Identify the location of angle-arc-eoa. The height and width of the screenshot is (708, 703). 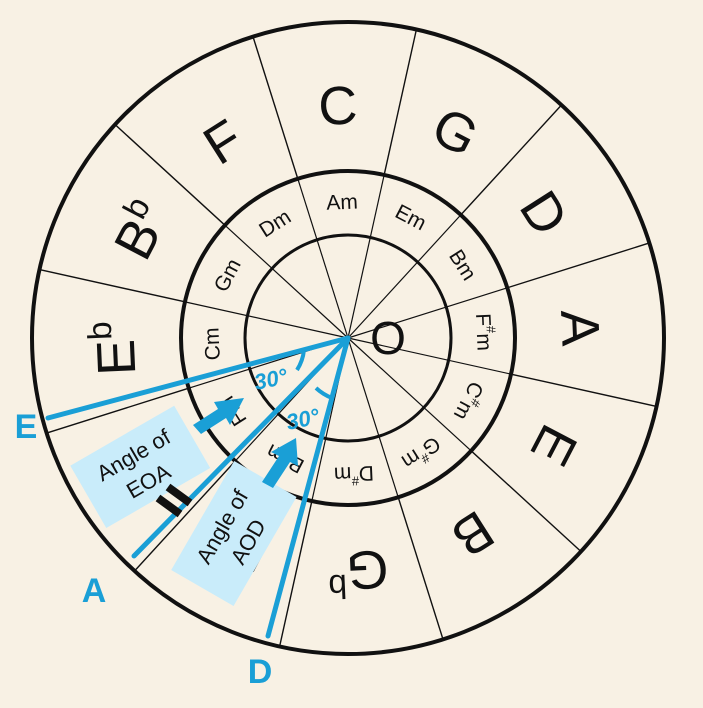
(300, 360).